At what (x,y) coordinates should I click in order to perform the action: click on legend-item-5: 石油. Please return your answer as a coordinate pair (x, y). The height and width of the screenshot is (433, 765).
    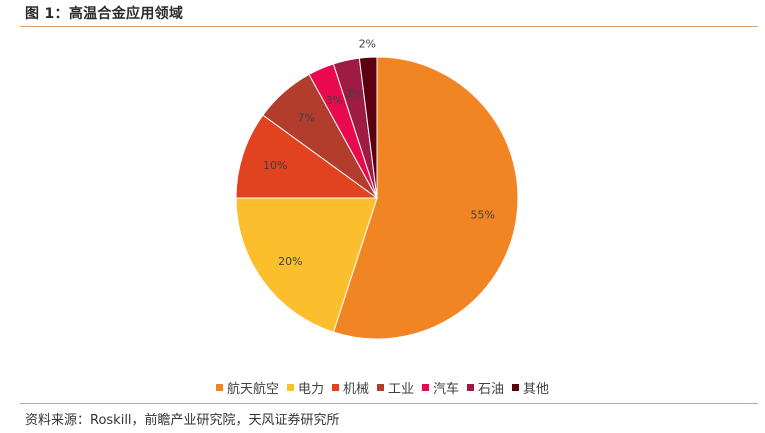
    Looking at the image, I should click on (485, 387).